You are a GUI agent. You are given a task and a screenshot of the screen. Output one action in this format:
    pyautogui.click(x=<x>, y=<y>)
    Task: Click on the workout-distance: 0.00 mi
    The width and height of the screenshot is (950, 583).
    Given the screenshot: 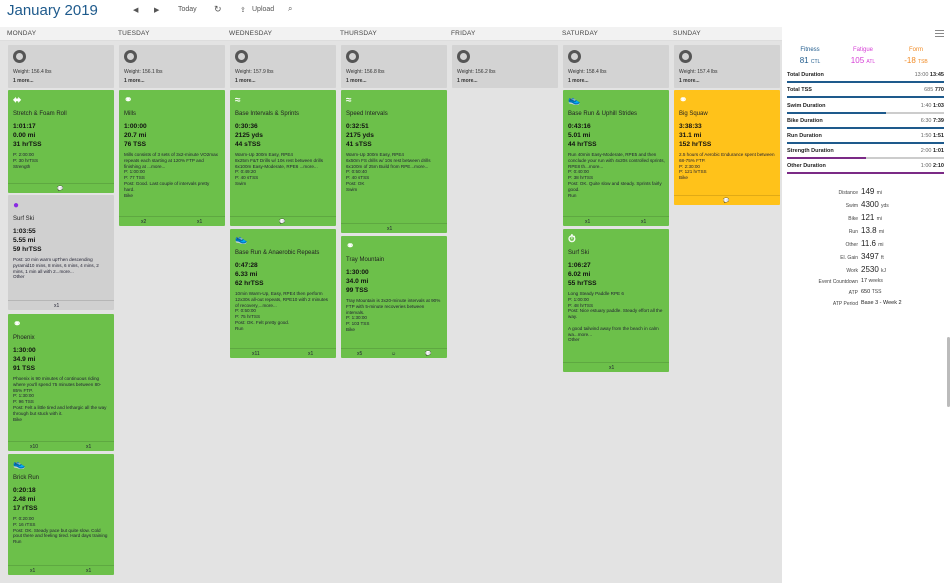 What is the action you would take?
    pyautogui.click(x=24, y=135)
    